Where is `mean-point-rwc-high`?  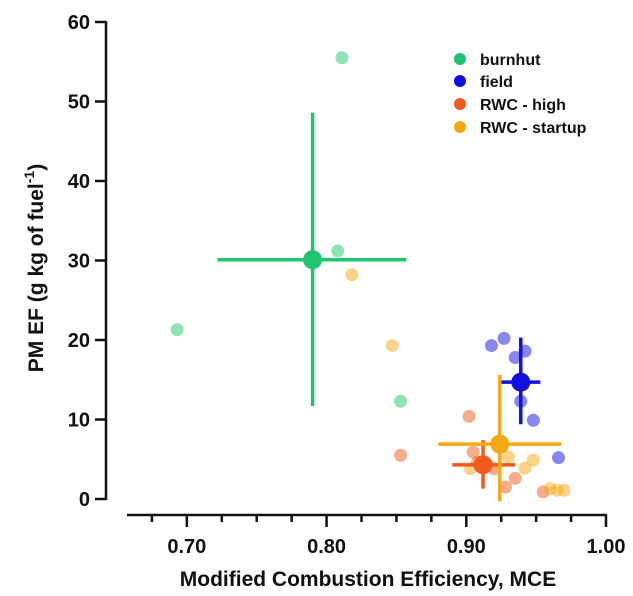 mean-point-rwc-high is located at coordinates (483, 465).